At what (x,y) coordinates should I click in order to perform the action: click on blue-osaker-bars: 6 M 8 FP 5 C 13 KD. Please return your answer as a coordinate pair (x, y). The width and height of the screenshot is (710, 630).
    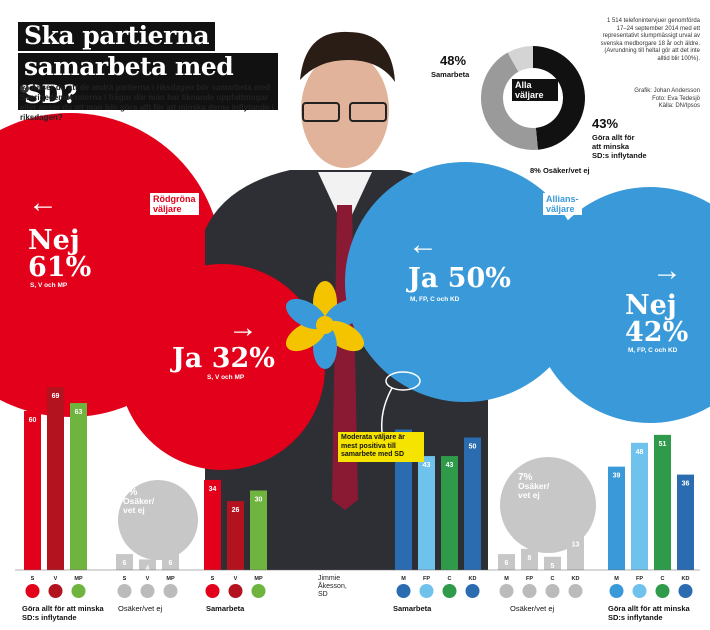
    Looking at the image, I should click on (541, 566).